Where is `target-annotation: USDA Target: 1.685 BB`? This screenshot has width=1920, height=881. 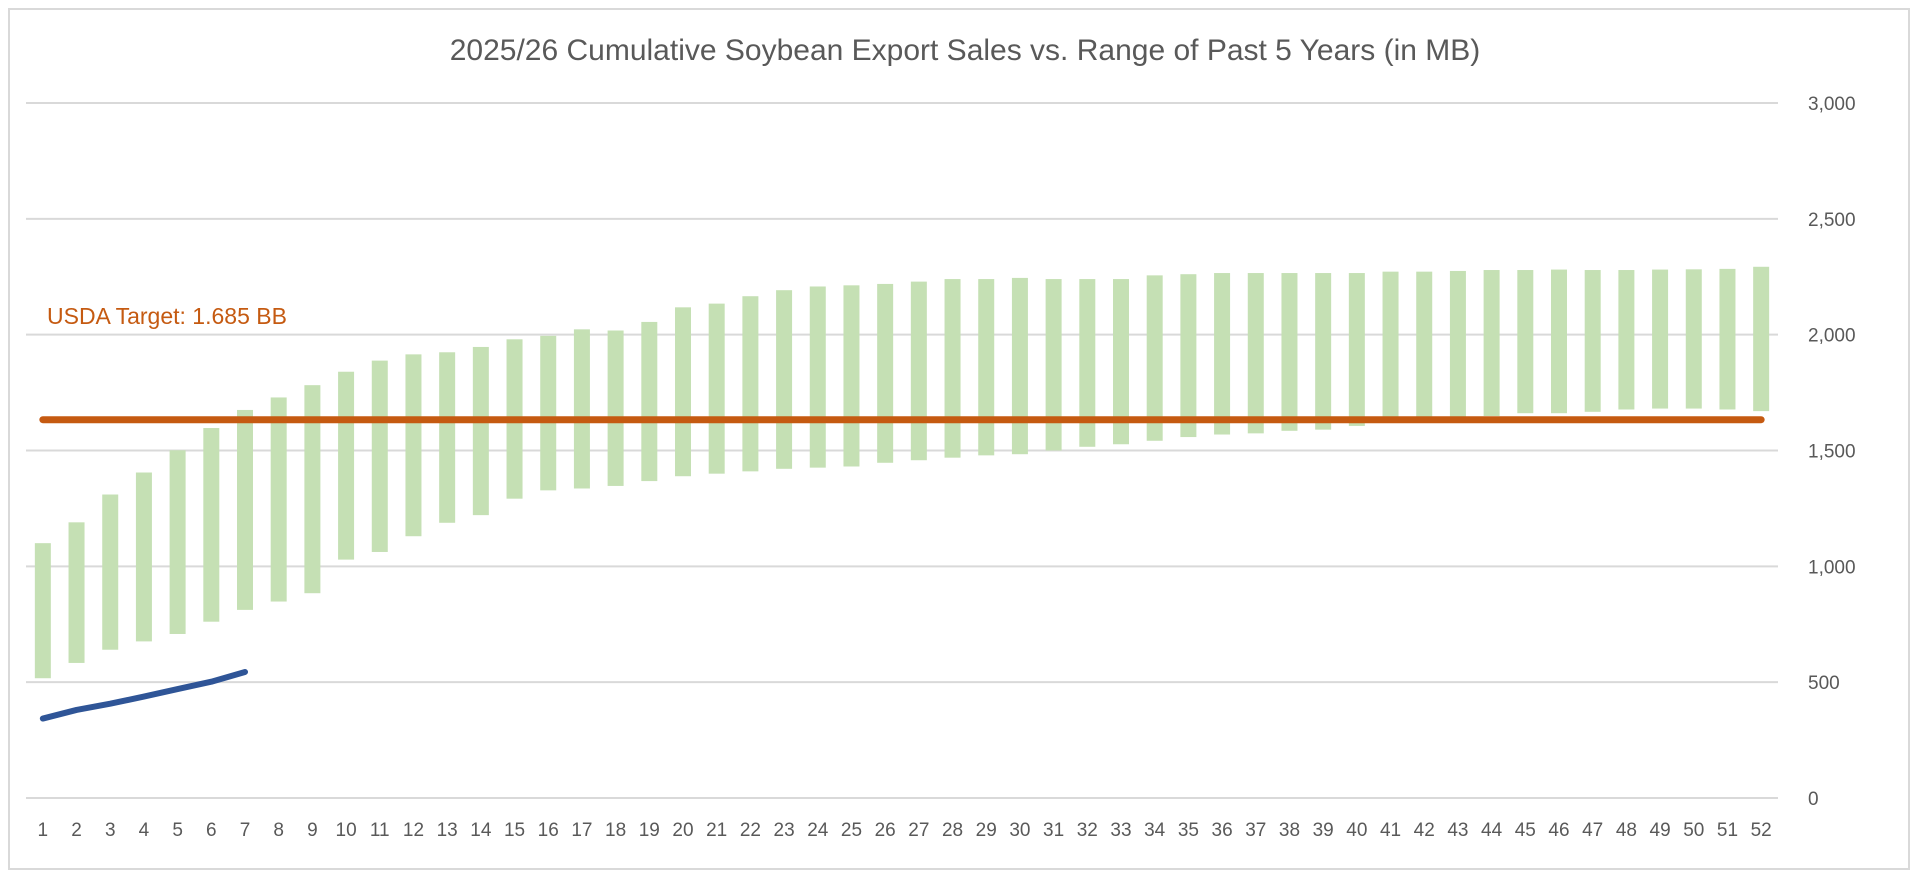 target-annotation: USDA Target: 1.685 BB is located at coordinates (167, 316).